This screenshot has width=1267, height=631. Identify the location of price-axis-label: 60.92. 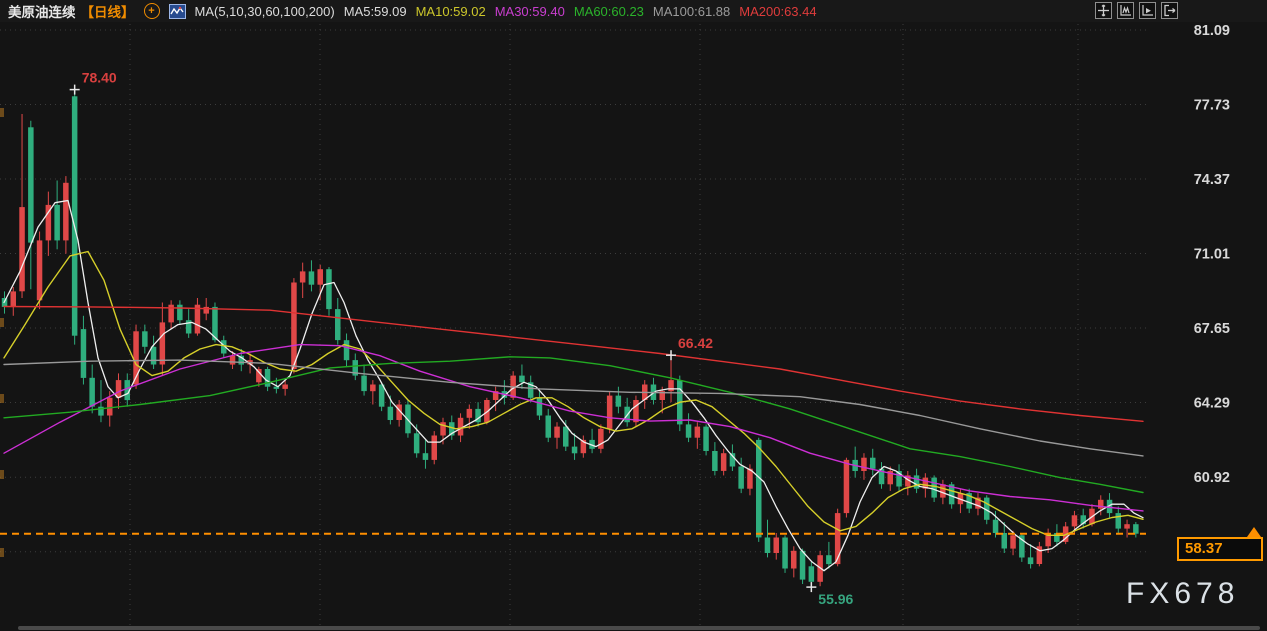
(1212, 478).